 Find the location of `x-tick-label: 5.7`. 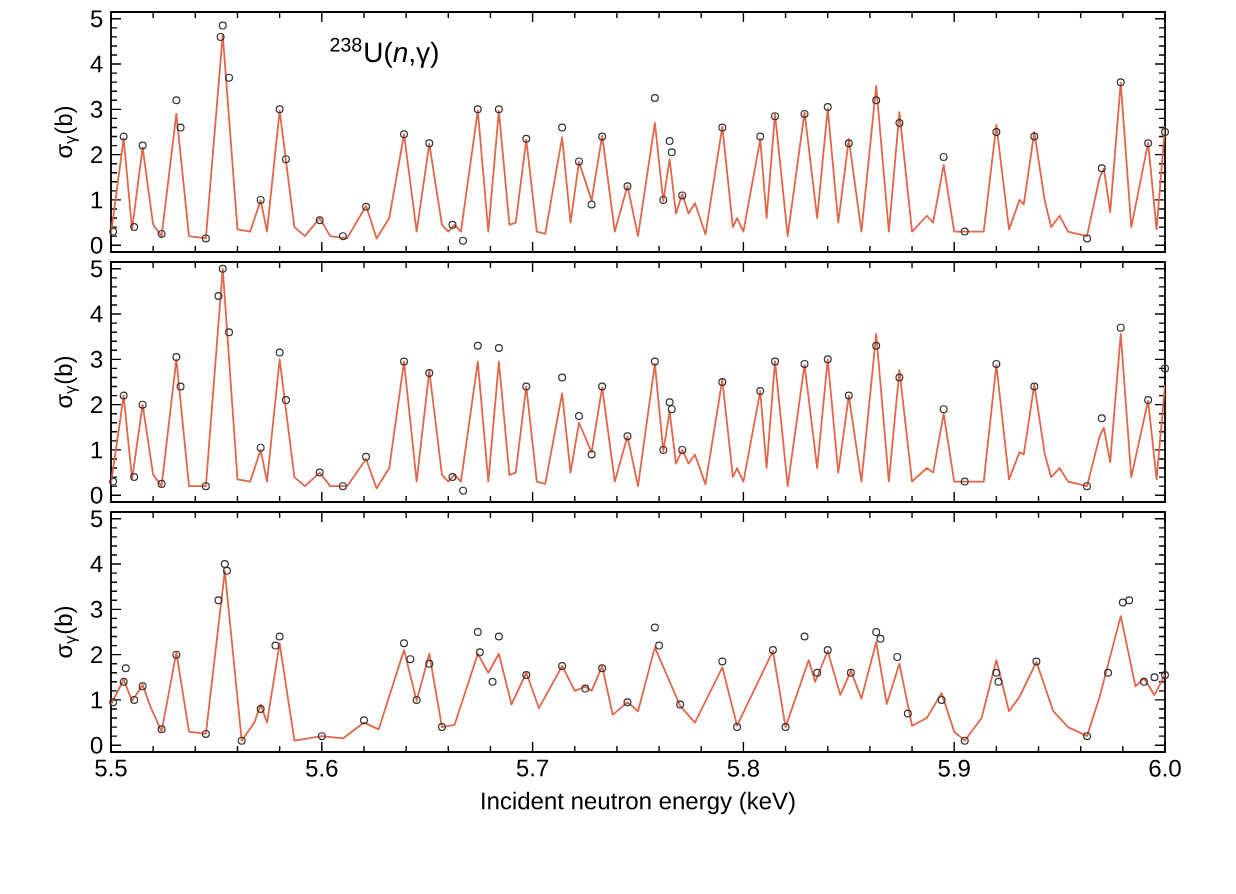

x-tick-label: 5.7 is located at coordinates (532, 768).